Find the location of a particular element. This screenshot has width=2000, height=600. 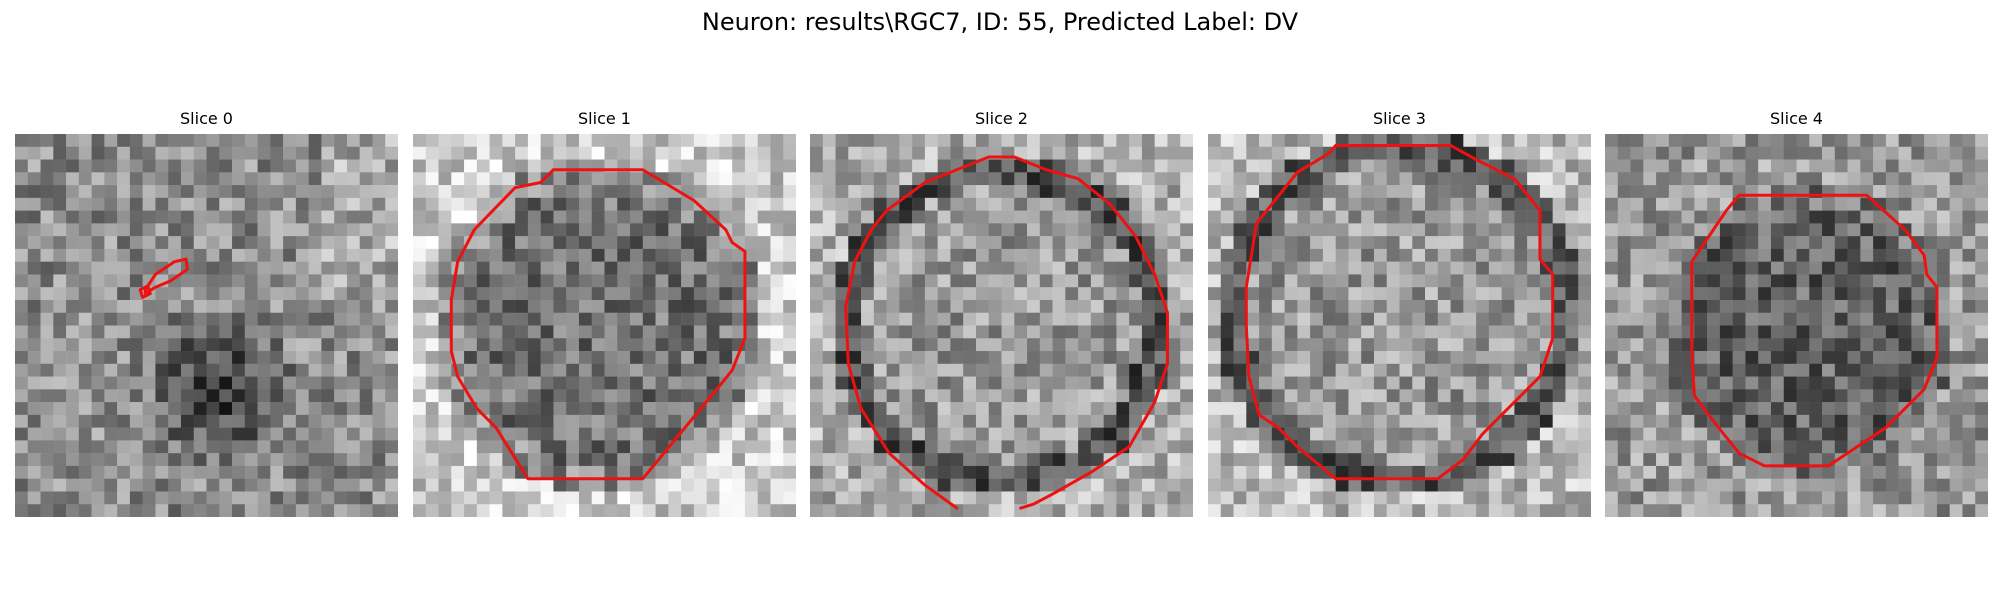

slice-title: Slice 3 is located at coordinates (1399, 118).